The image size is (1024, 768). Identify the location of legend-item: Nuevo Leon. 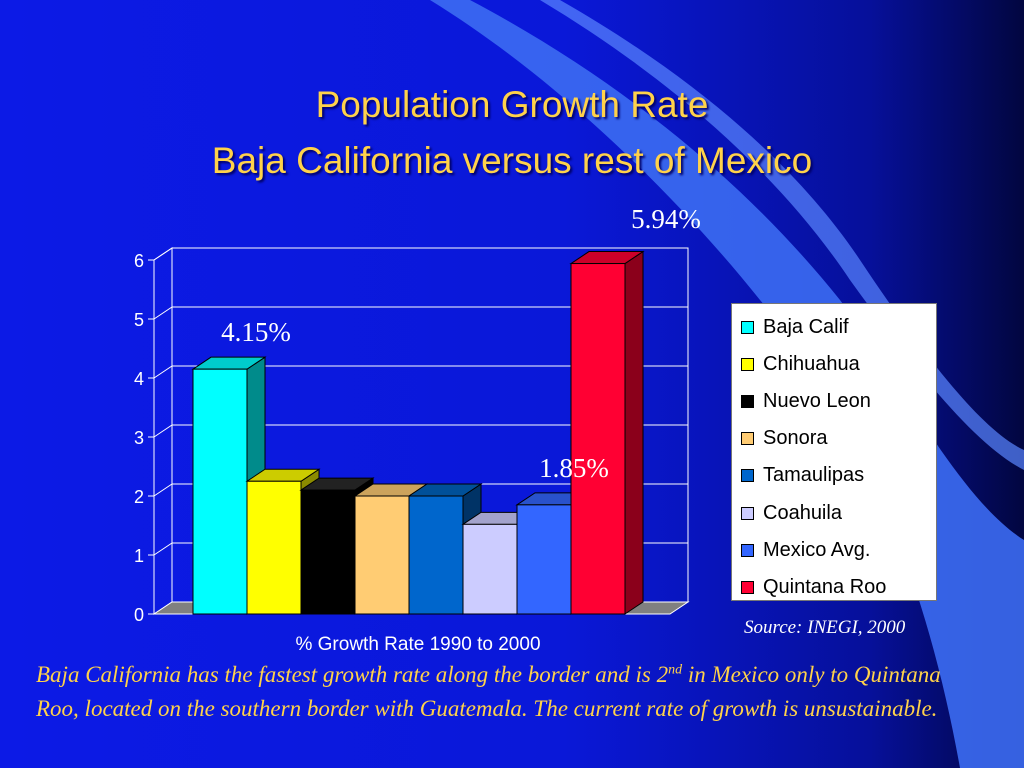
(806, 401).